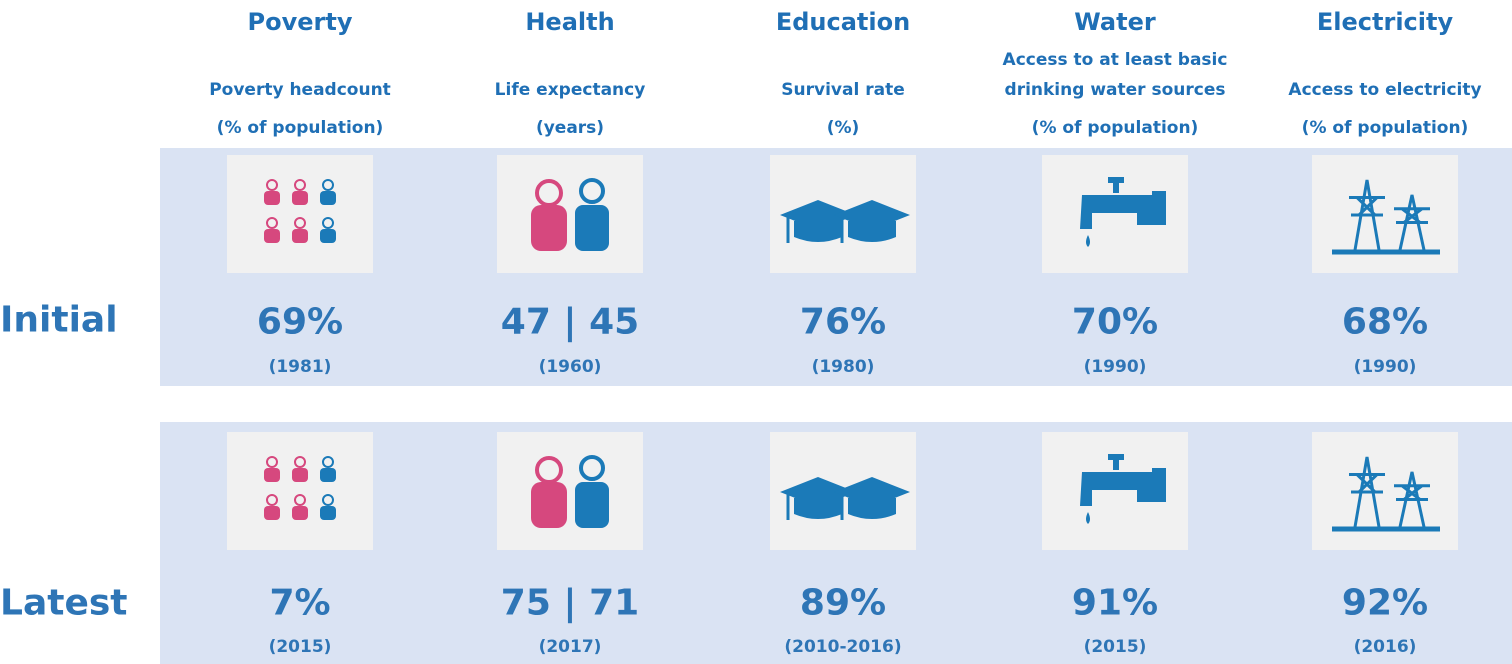  I want to click on column-title: Health, so click(570, 22).